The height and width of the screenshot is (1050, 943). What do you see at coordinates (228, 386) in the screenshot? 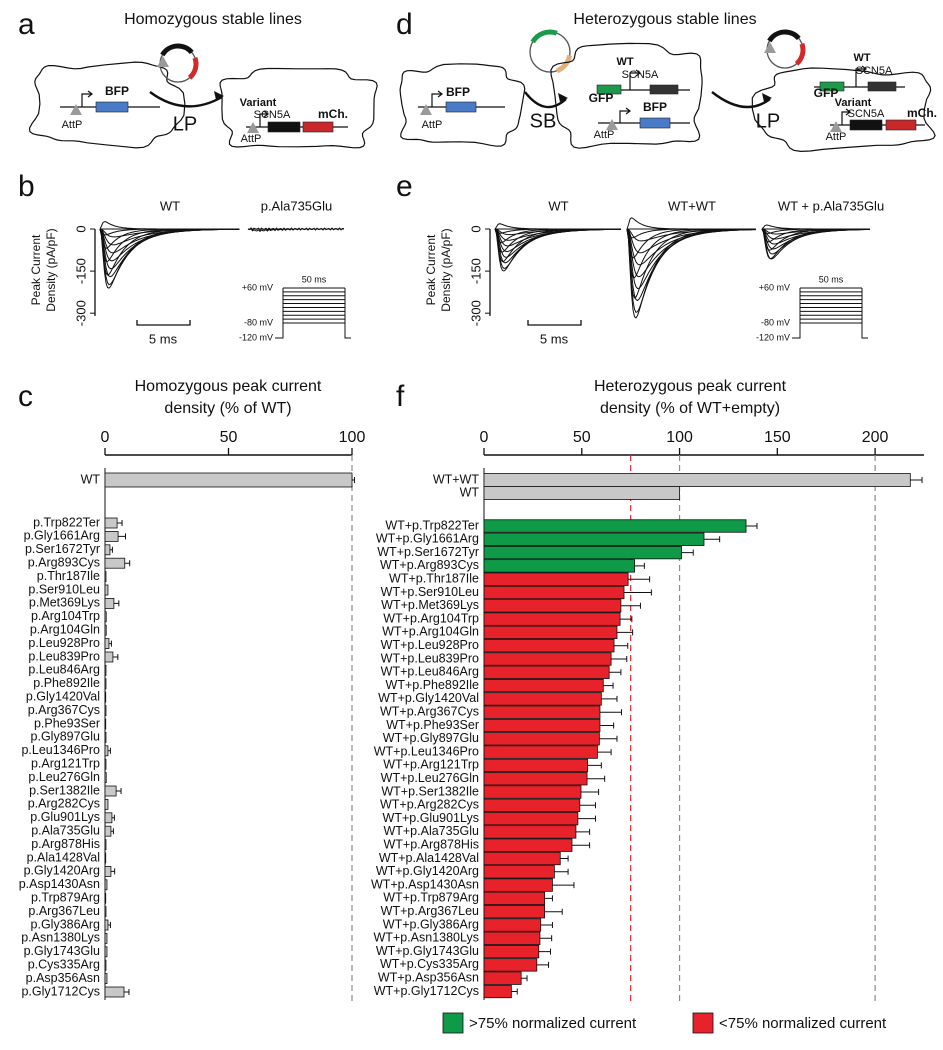
I see `chart-title: Homozygous peak current` at bounding box center [228, 386].